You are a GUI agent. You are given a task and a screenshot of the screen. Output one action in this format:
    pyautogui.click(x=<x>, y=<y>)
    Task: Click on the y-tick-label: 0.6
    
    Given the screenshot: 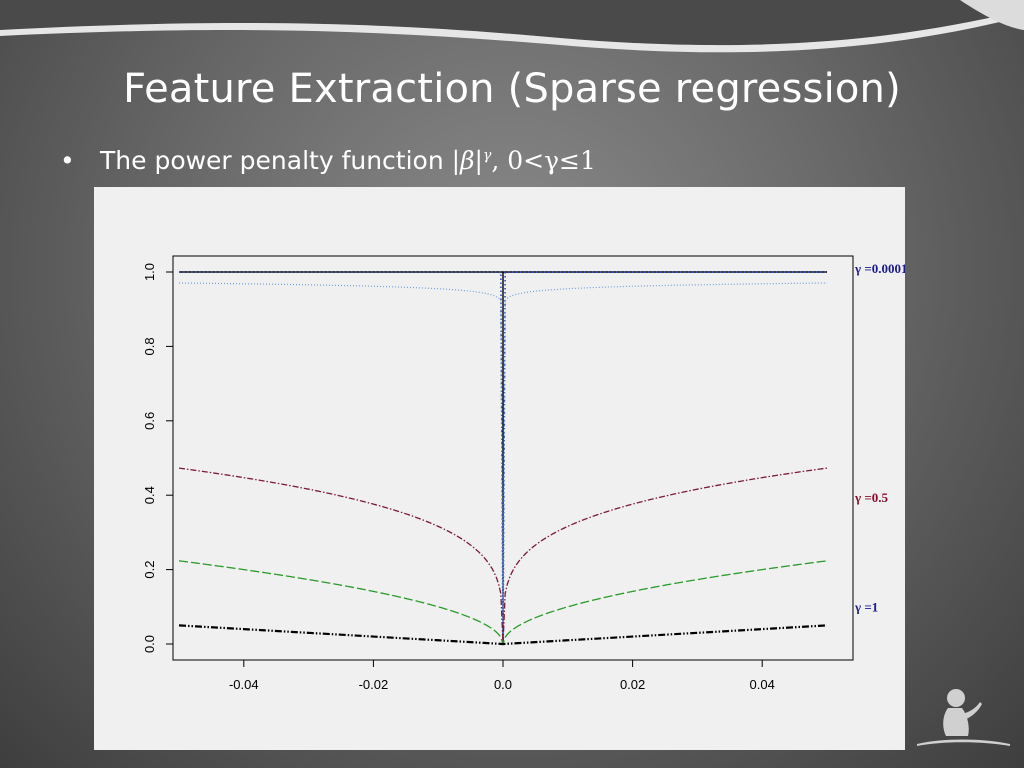 What is the action you would take?
    pyautogui.click(x=149, y=421)
    